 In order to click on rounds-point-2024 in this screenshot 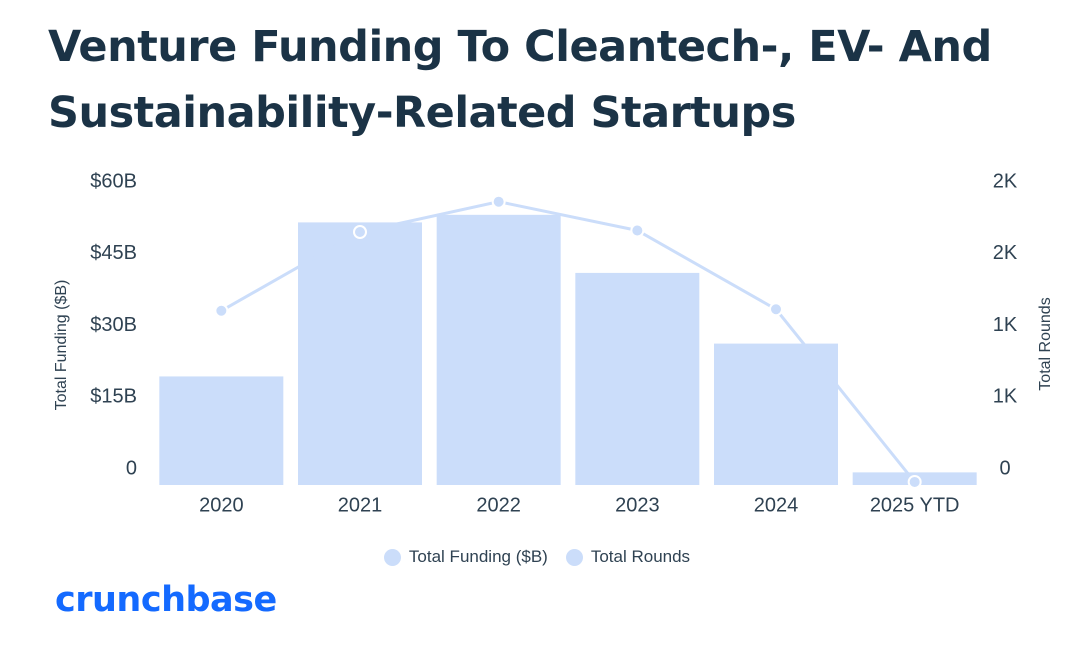, I will do `click(776, 309)`.